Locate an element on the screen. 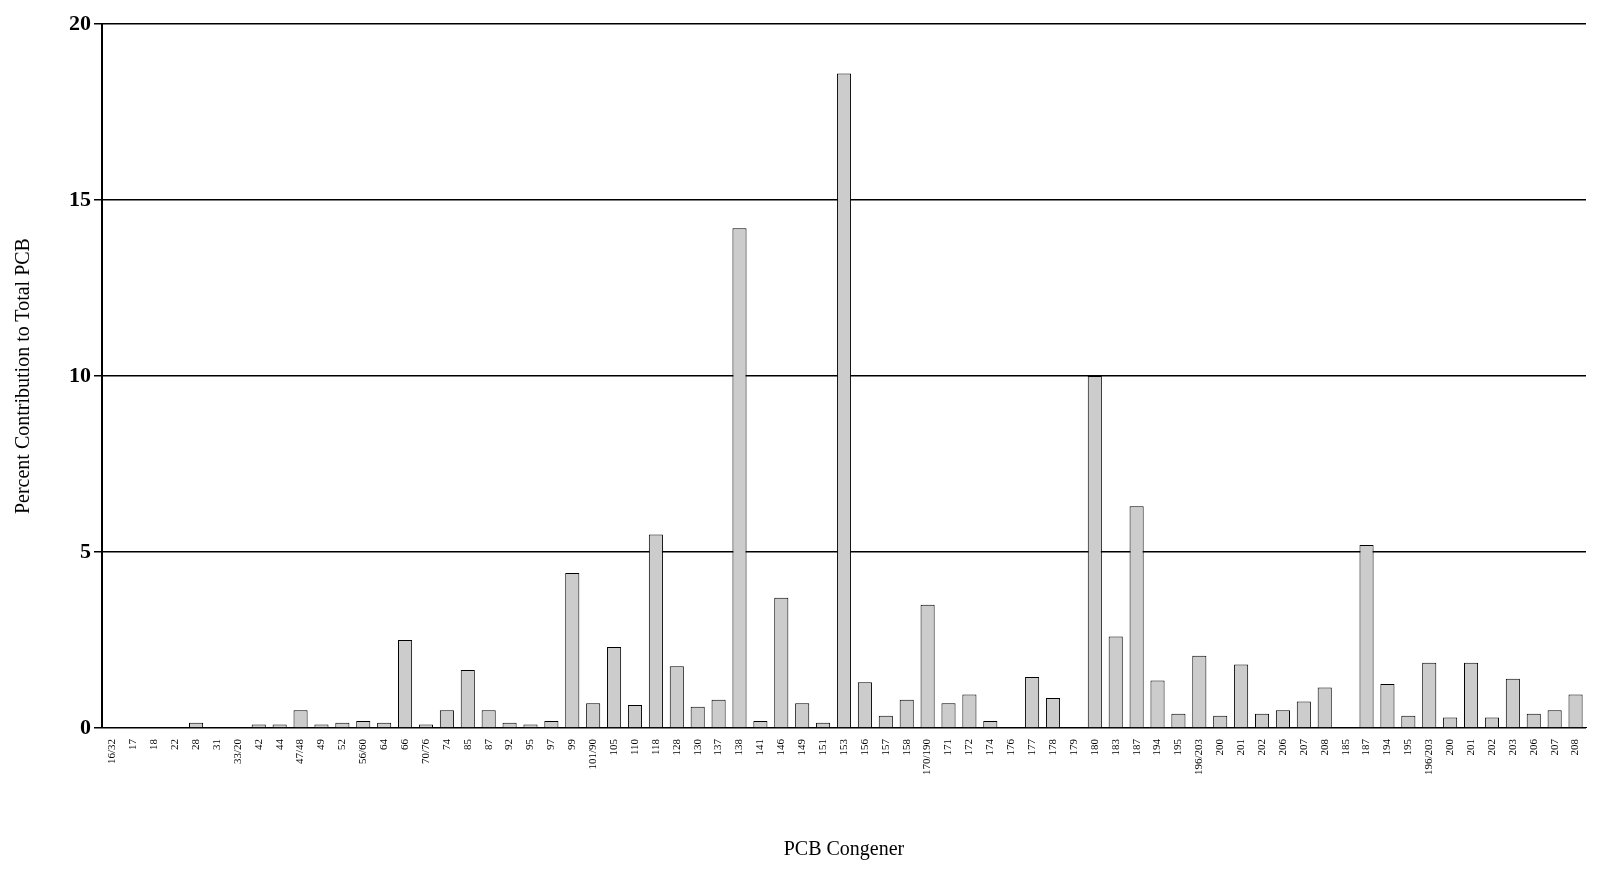 The width and height of the screenshot is (1604, 875). x-tick-label: 171 is located at coordinates (947, 747).